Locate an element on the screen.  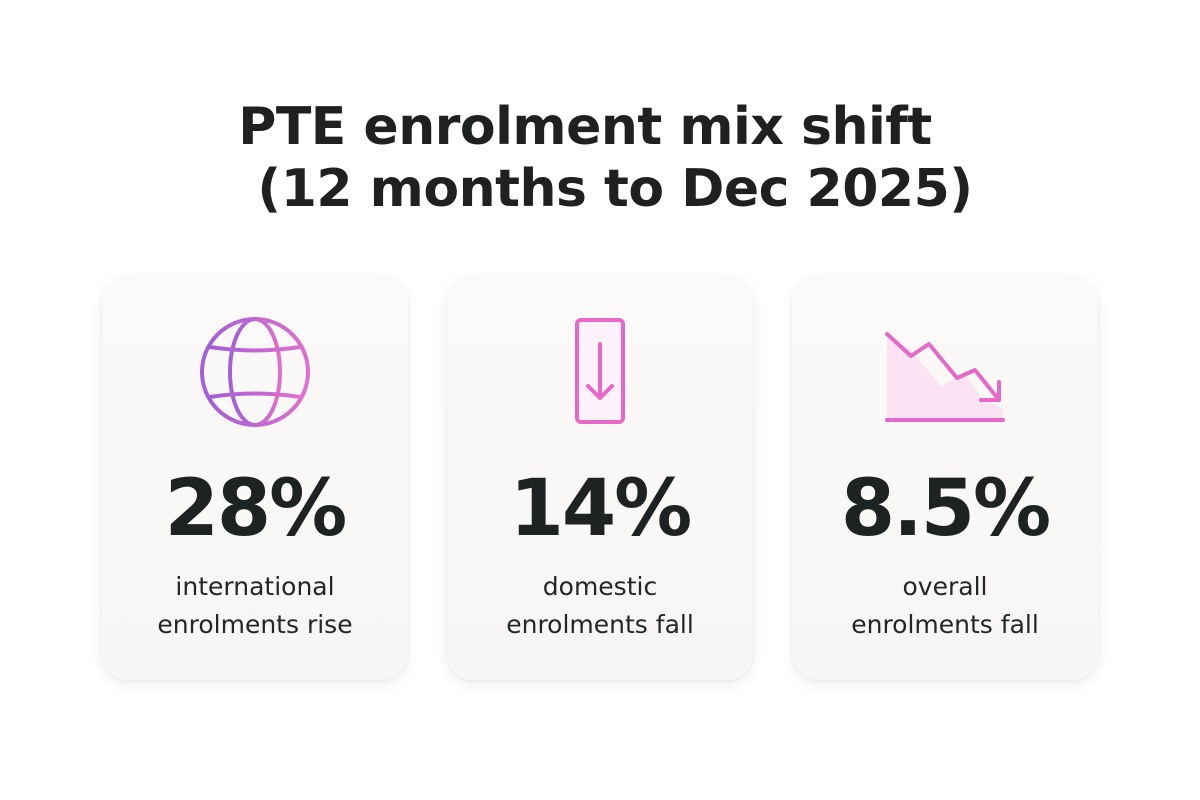
stat-label: international enrolments rise is located at coordinates (255, 606).